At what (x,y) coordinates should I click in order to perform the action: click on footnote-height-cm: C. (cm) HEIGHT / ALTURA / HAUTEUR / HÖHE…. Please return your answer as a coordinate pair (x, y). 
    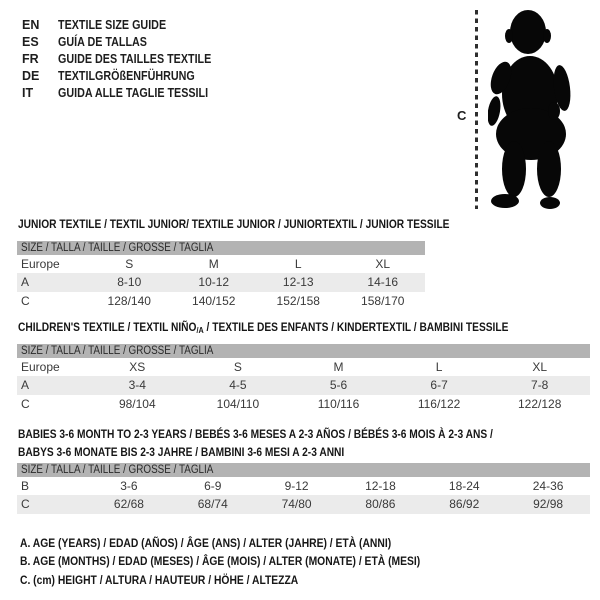
    Looking at the image, I should click on (252, 580).